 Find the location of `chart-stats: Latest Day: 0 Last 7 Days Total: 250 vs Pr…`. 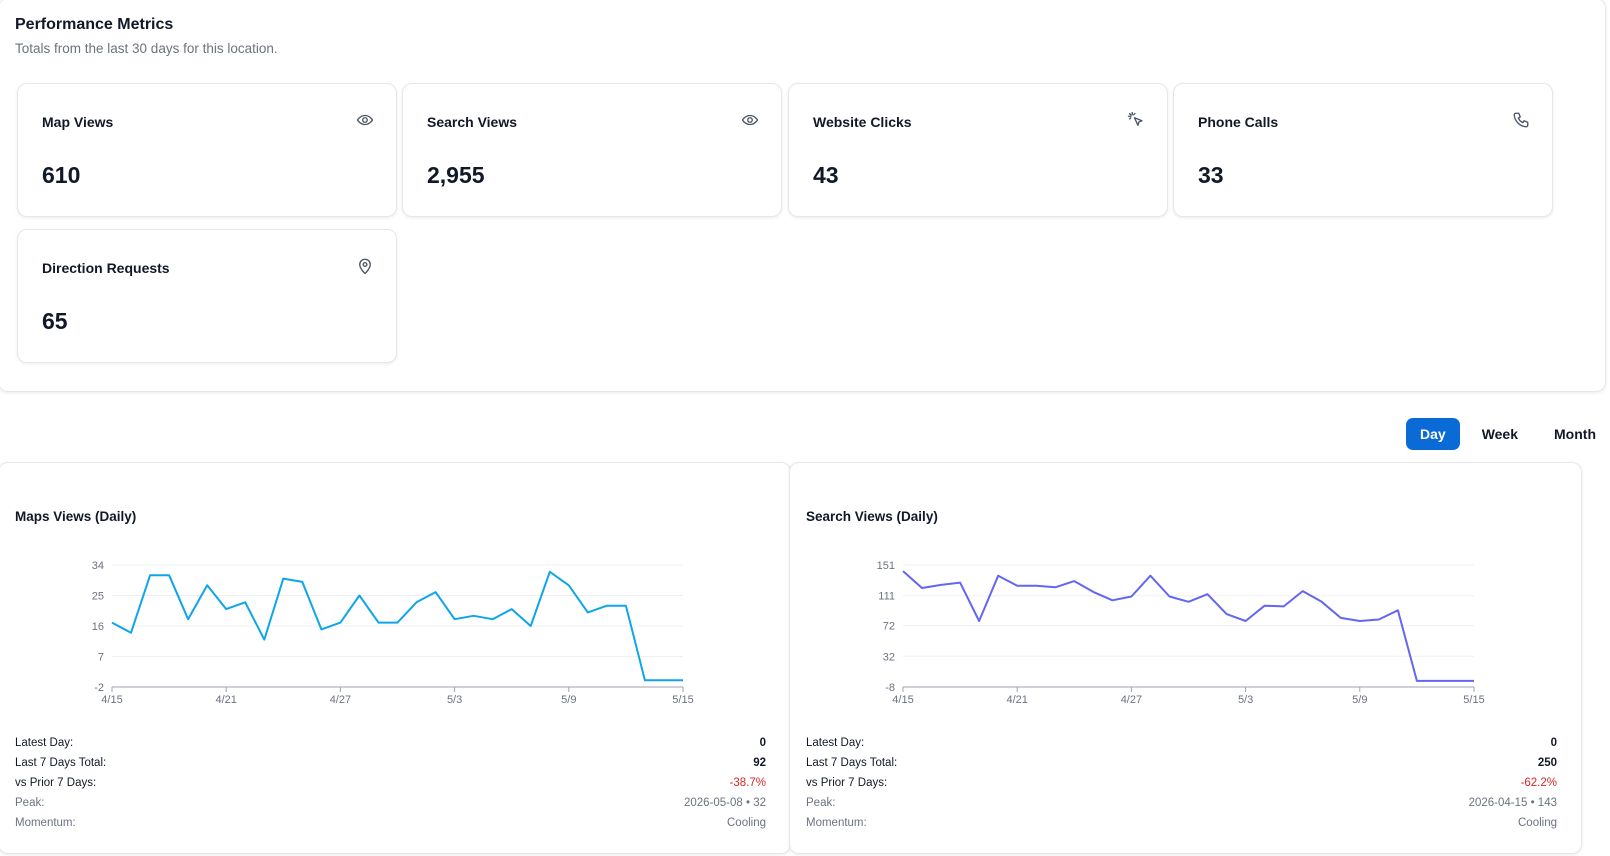

chart-stats: Latest Day: 0 Last 7 Days Total: 250 vs Pr… is located at coordinates (1181, 783).